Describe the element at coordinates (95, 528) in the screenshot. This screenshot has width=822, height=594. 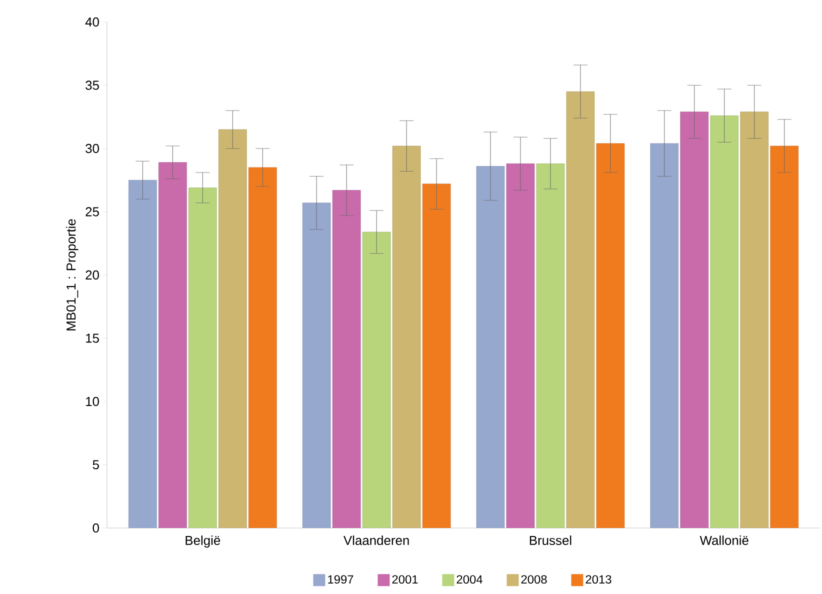
I see `y-tick-label: 0` at that location.